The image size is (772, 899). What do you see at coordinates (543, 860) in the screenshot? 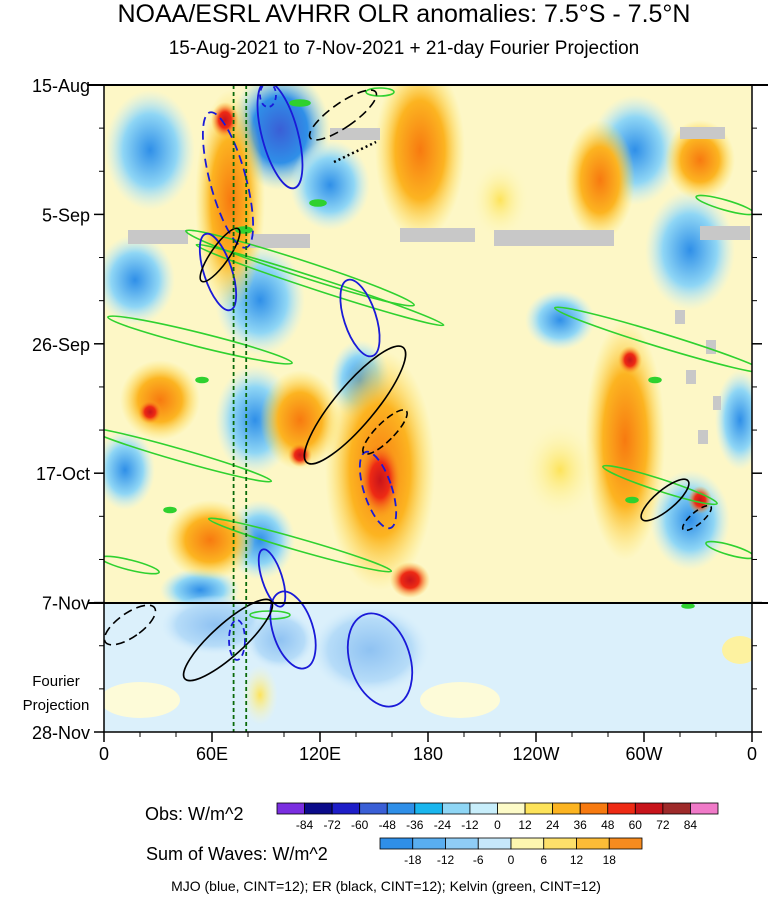
I see `waves-colorbar-tick: 6` at bounding box center [543, 860].